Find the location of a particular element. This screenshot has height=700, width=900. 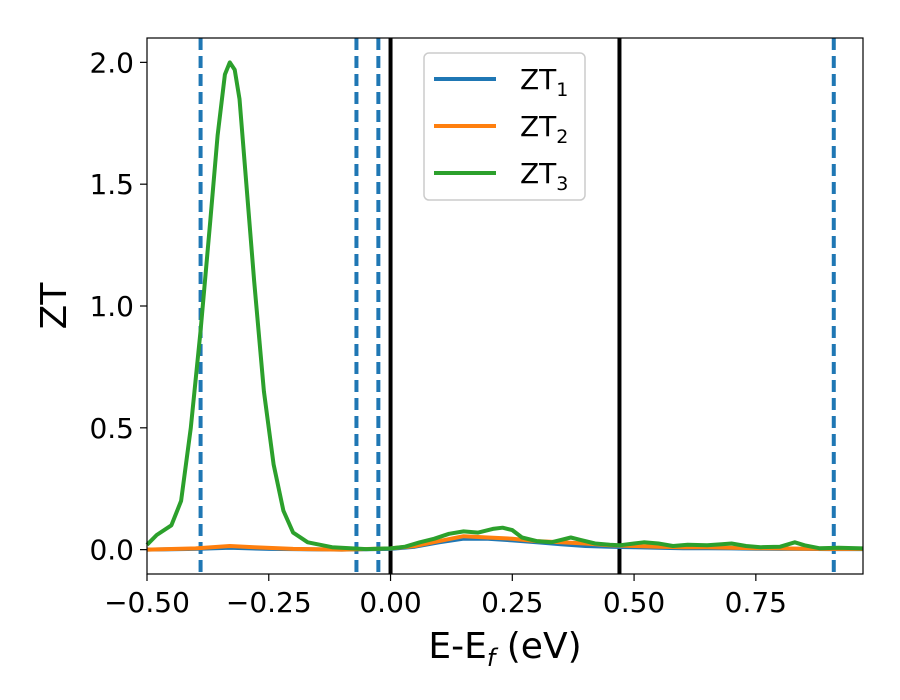

x-axis-label: E-Ef (eV) is located at coordinates (504, 649).